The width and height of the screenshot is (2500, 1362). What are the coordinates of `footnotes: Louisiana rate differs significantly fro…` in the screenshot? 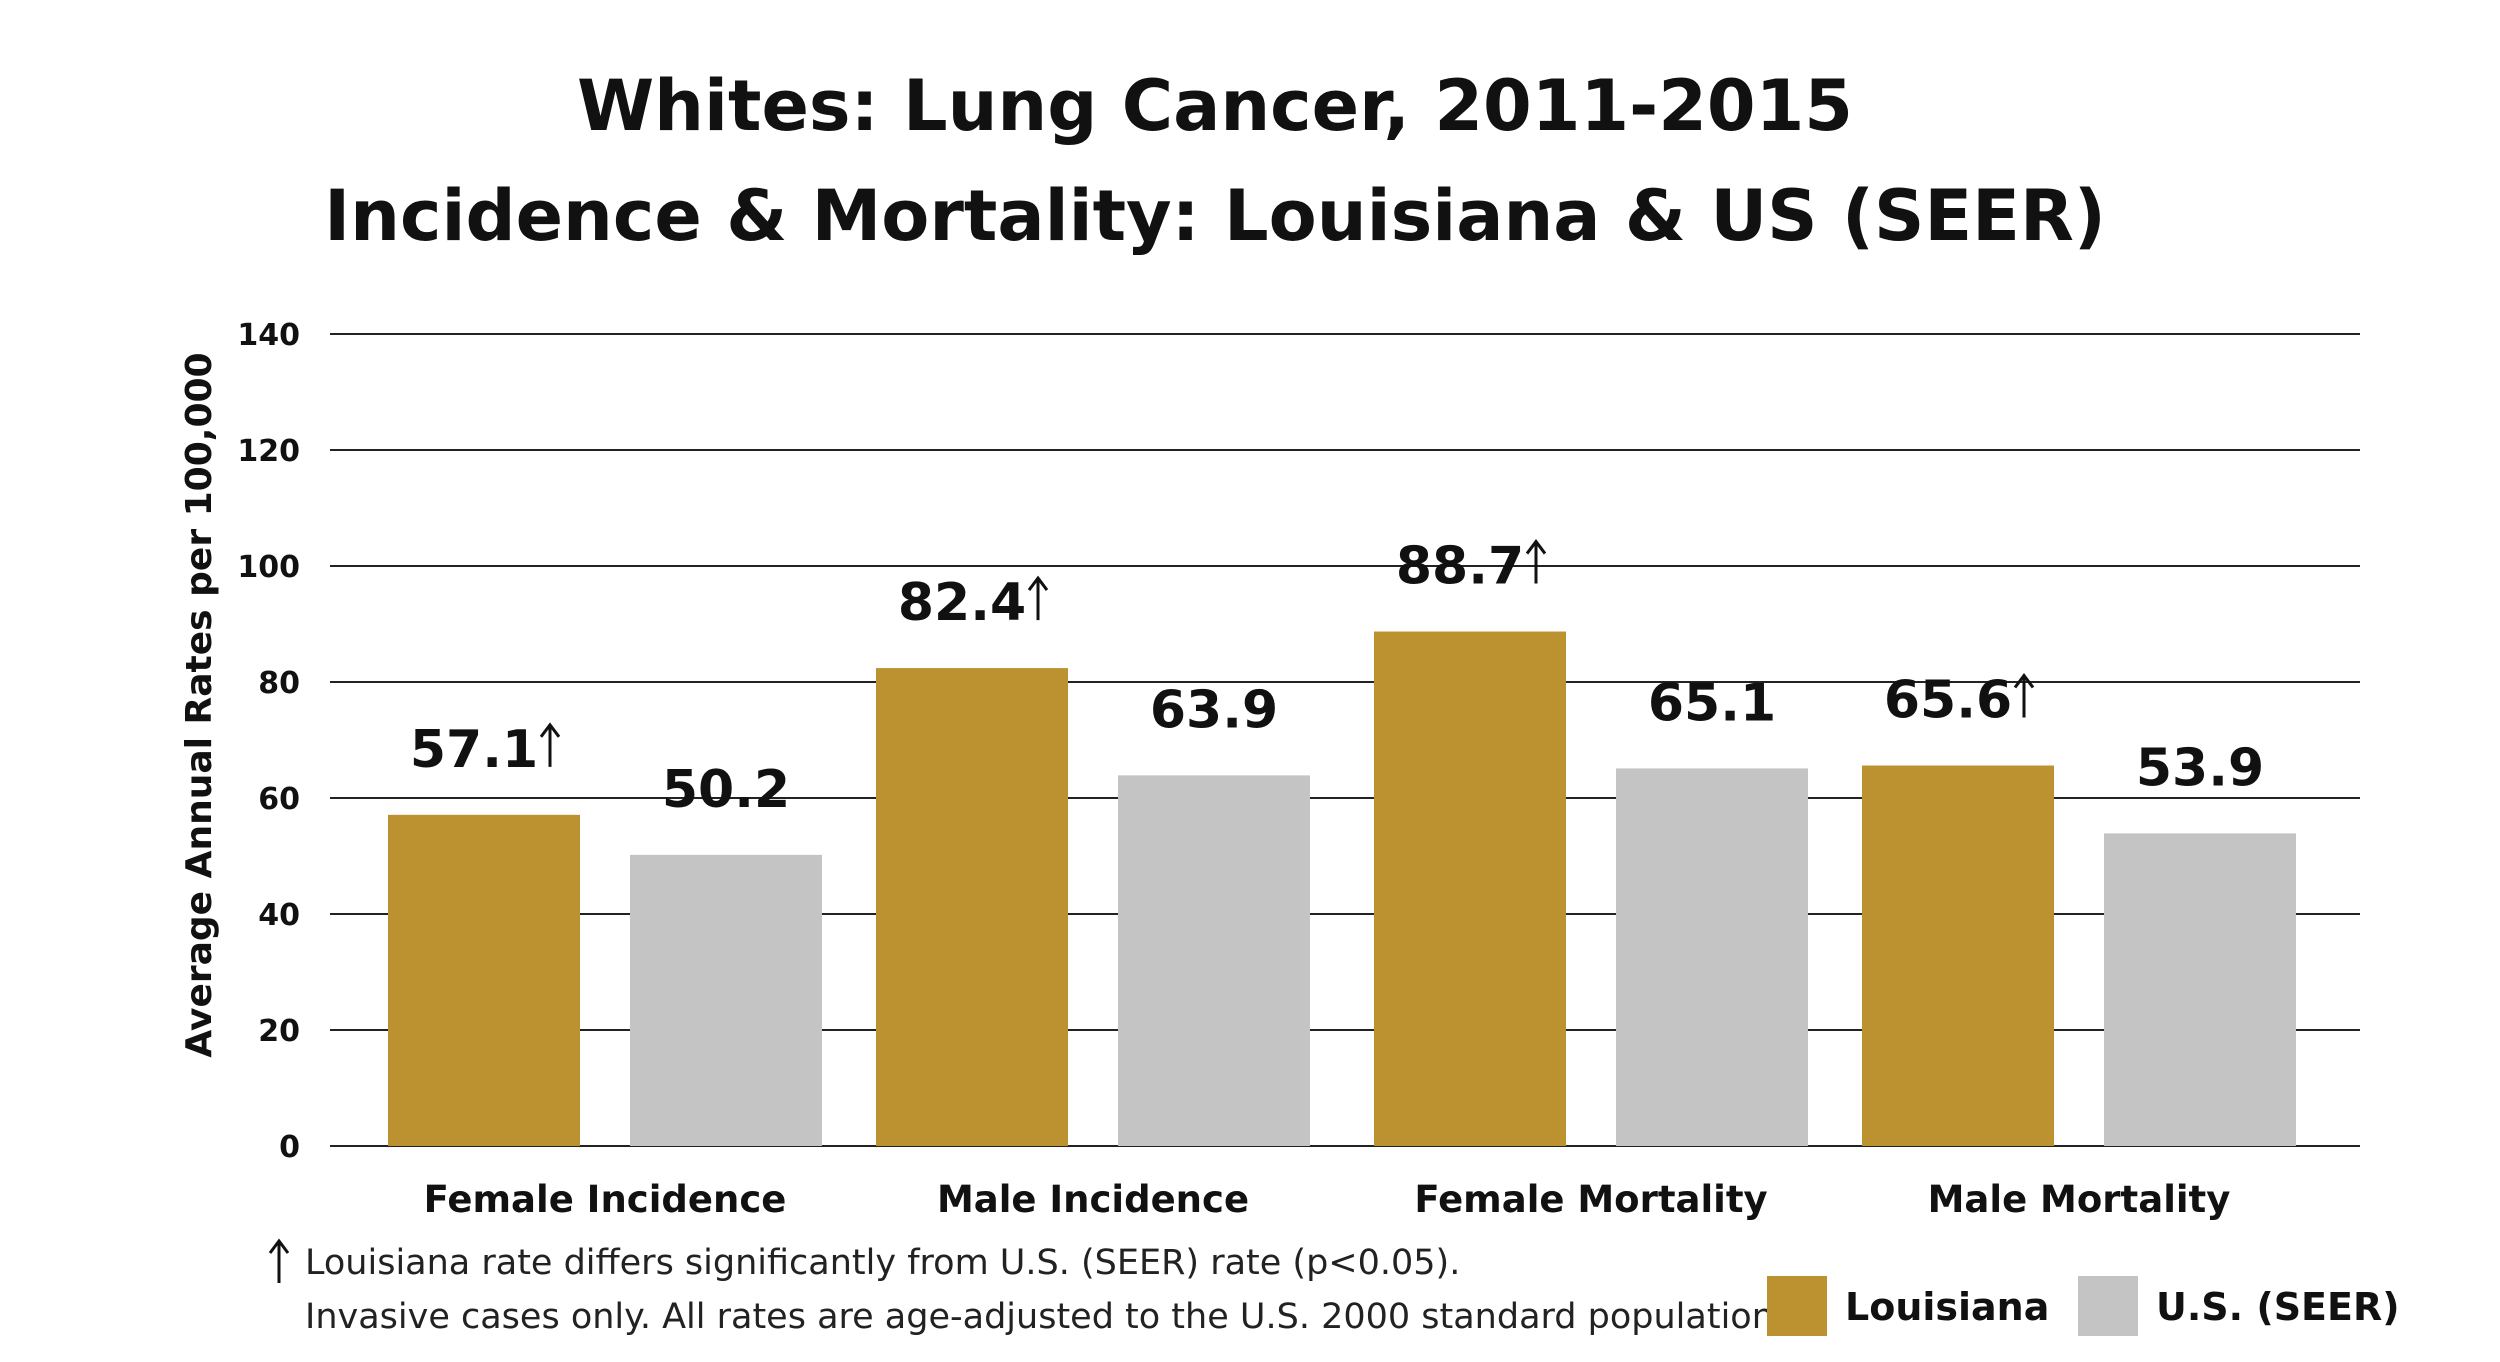 It's located at (1026, 1287).